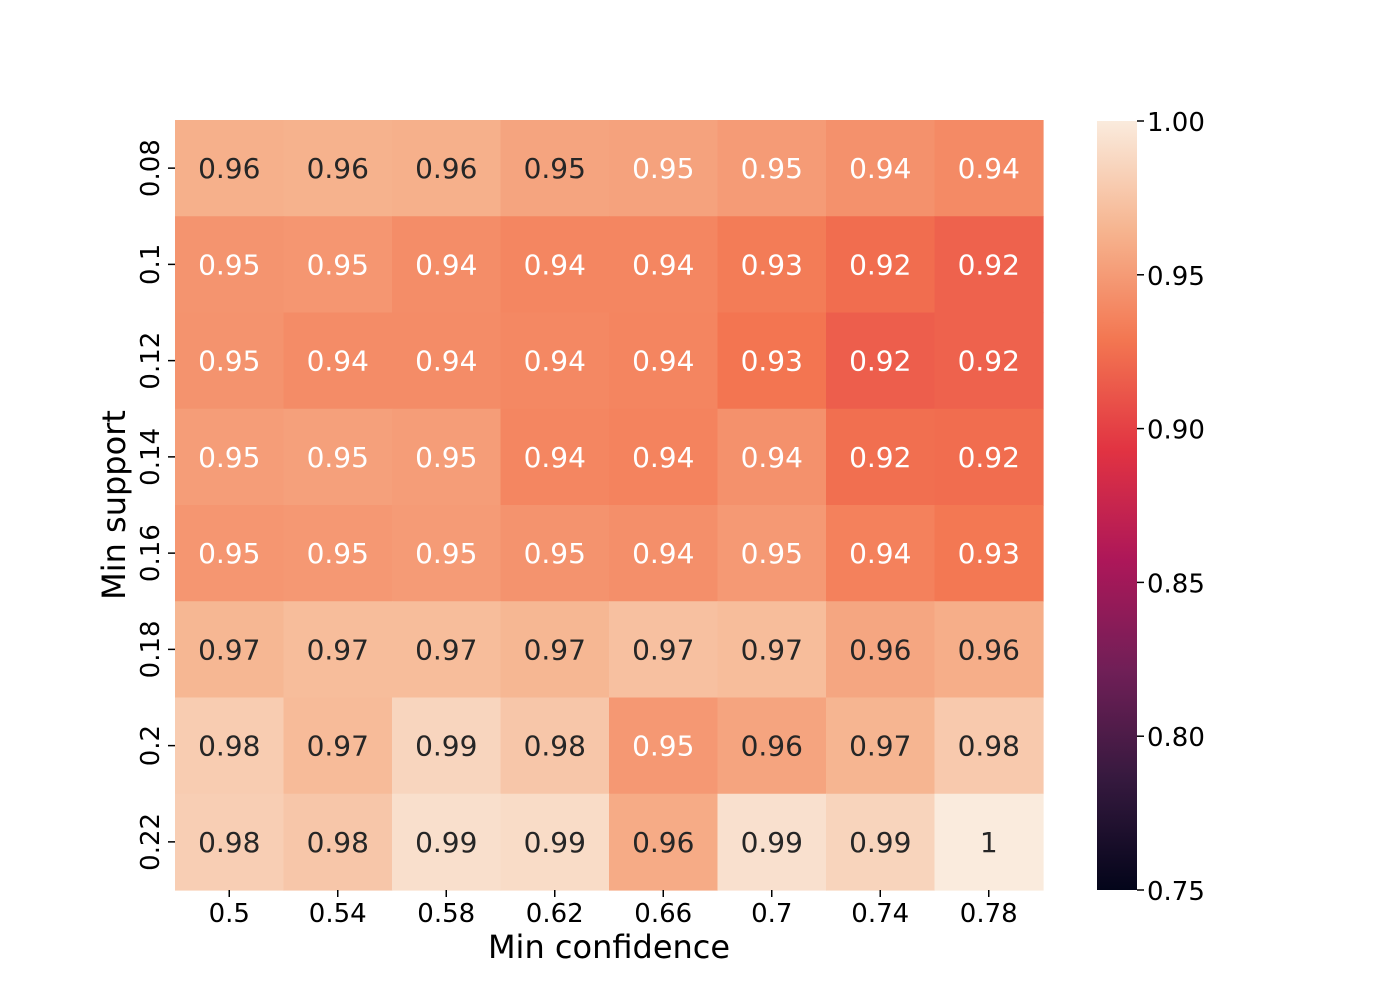  What do you see at coordinates (151, 649) in the screenshot?
I see `y-tick-label: 0.18` at bounding box center [151, 649].